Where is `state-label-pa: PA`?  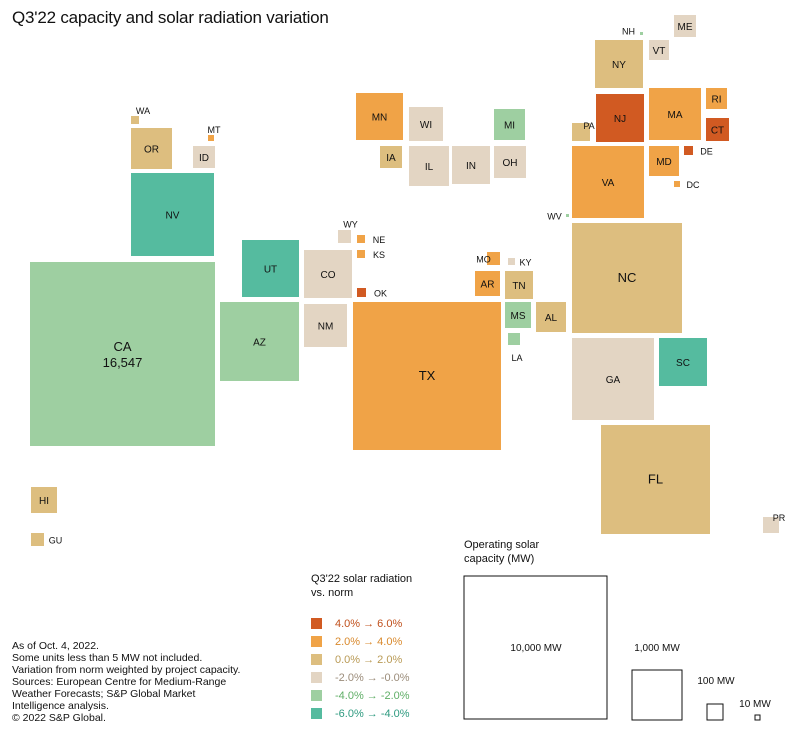 state-label-pa: PA is located at coordinates (588, 126).